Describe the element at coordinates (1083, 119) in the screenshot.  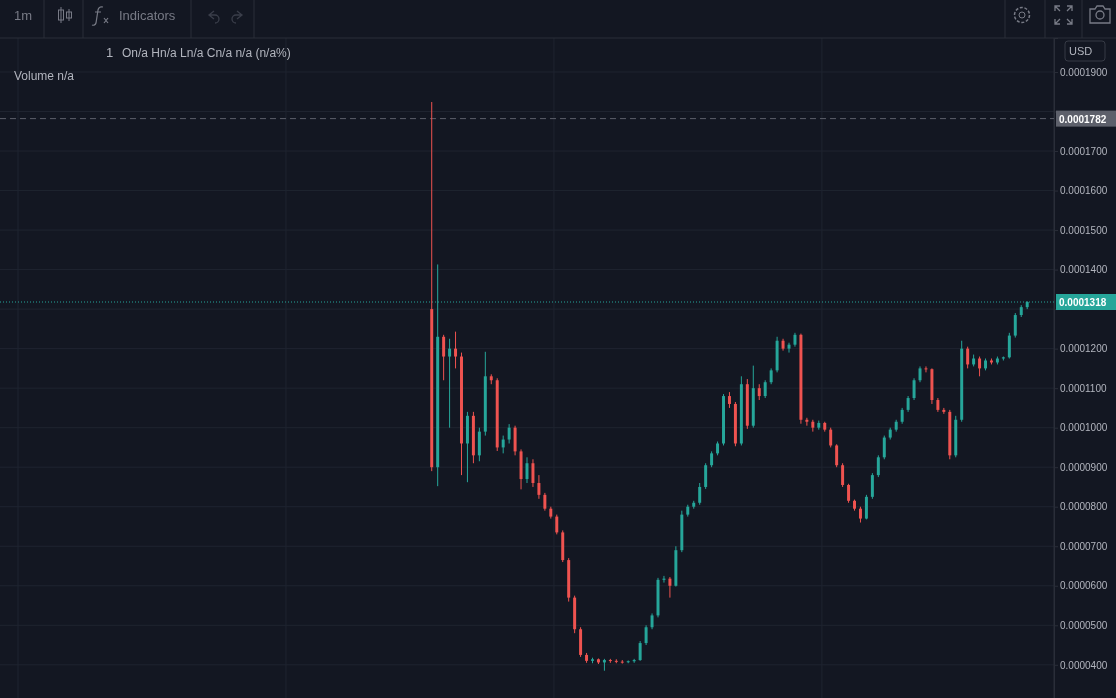
I see `ref-line-label: 0.0001782` at that location.